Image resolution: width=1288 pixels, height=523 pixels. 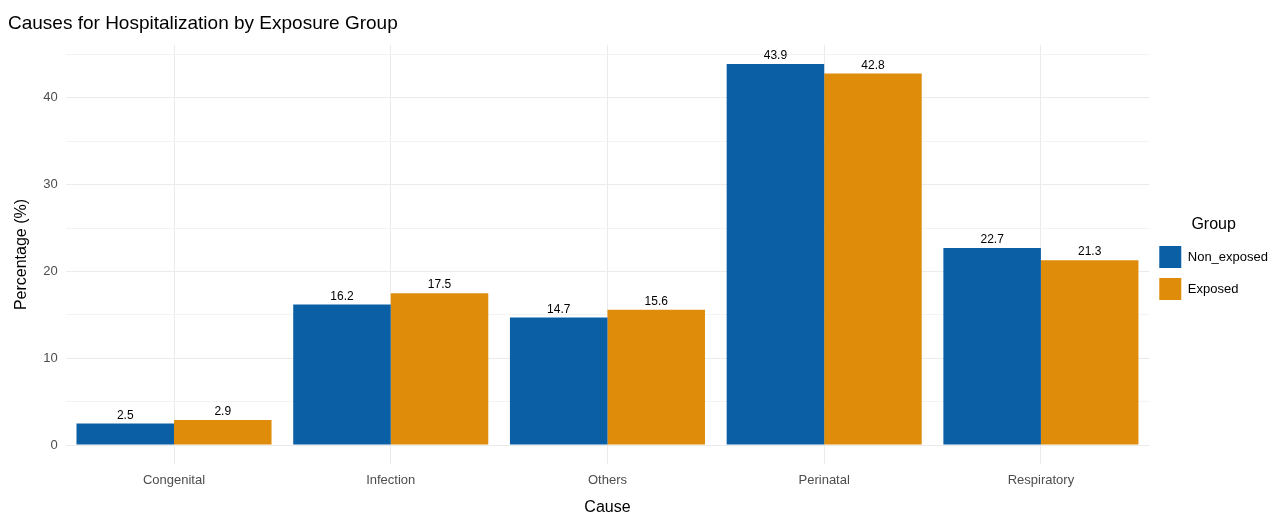 I want to click on data-label: 21.3, so click(x=1089, y=251).